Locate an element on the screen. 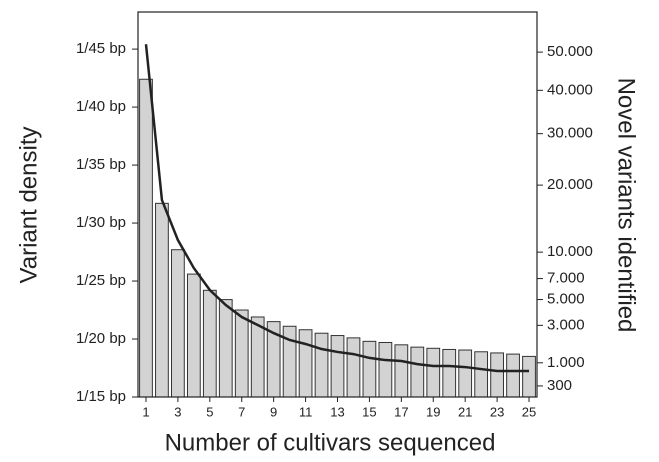 The width and height of the screenshot is (659, 462). y2-tick-label: 1.000 is located at coordinates (566, 362).